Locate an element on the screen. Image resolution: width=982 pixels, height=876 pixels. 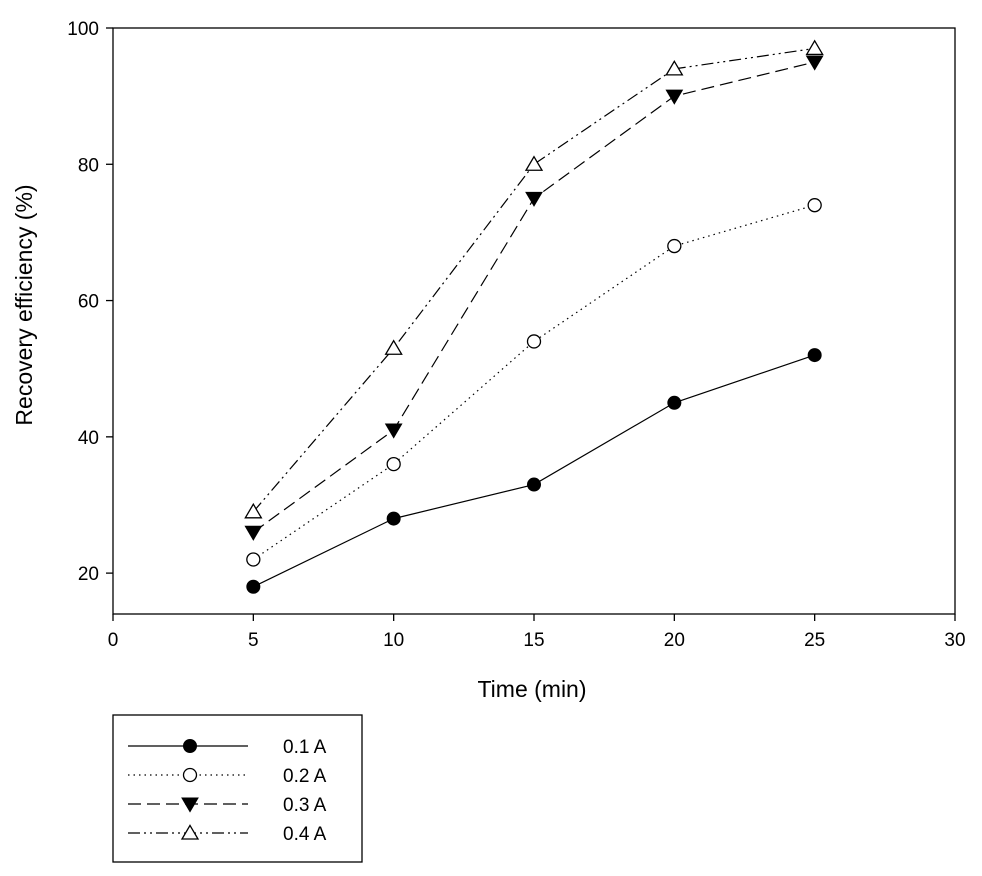
y-tick-label: 60 is located at coordinates (88, 302).